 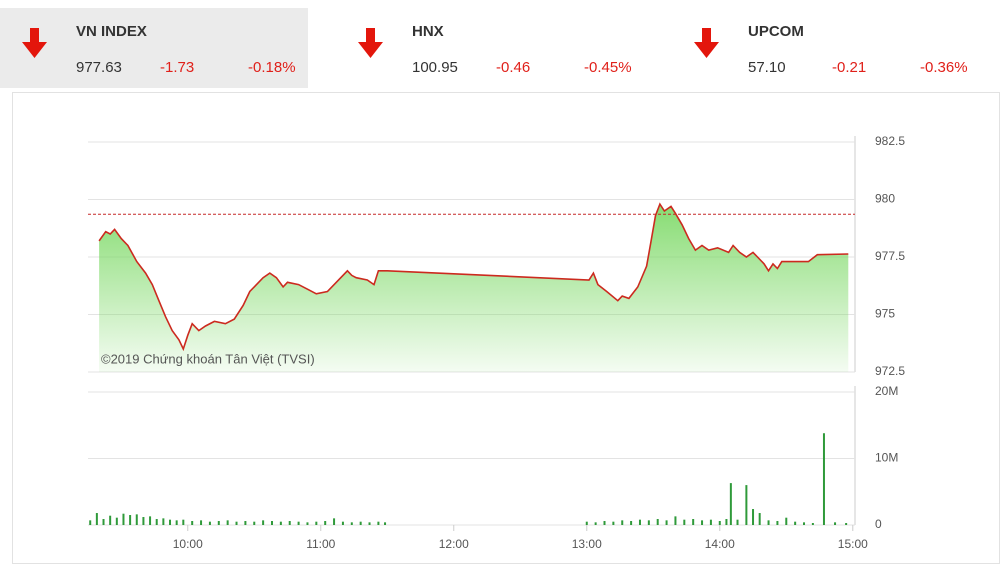 I want to click on x-tick-label: 13:00, so click(x=587, y=544).